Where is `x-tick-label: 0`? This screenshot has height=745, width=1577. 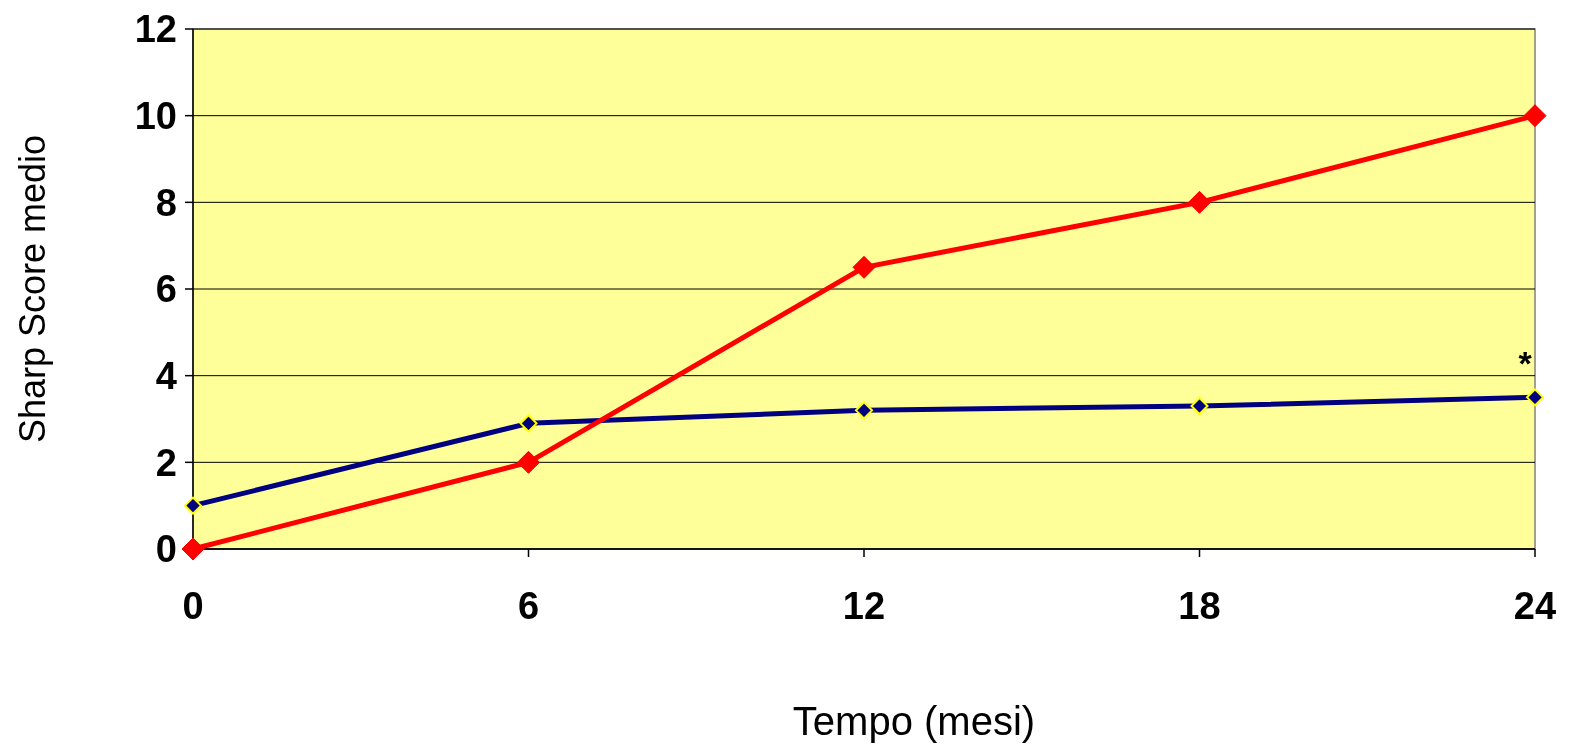 x-tick-label: 0 is located at coordinates (193, 606).